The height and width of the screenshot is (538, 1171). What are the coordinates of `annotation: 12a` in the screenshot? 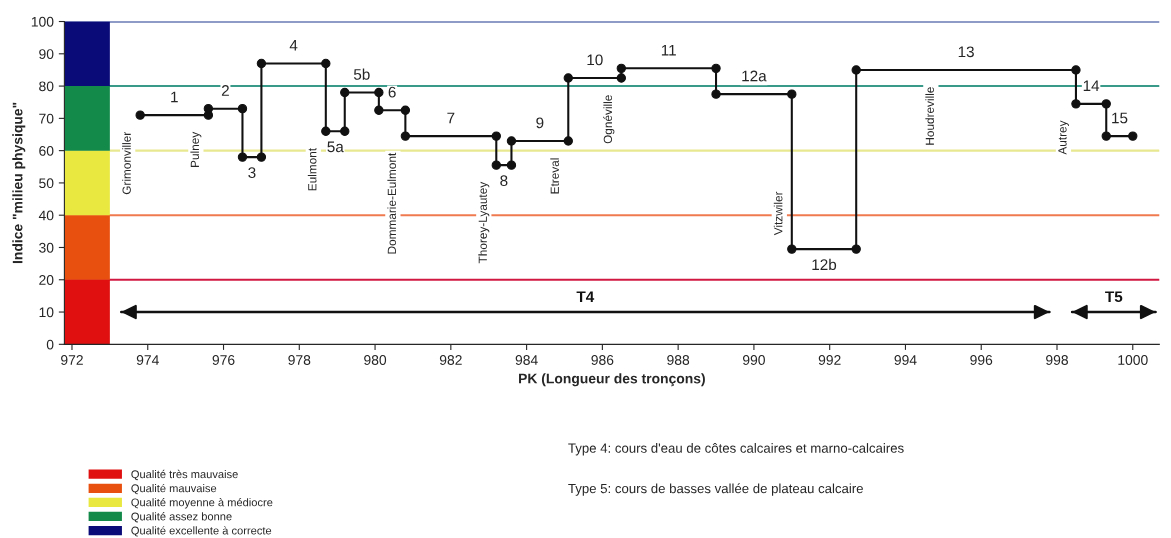 It's located at (754, 76).